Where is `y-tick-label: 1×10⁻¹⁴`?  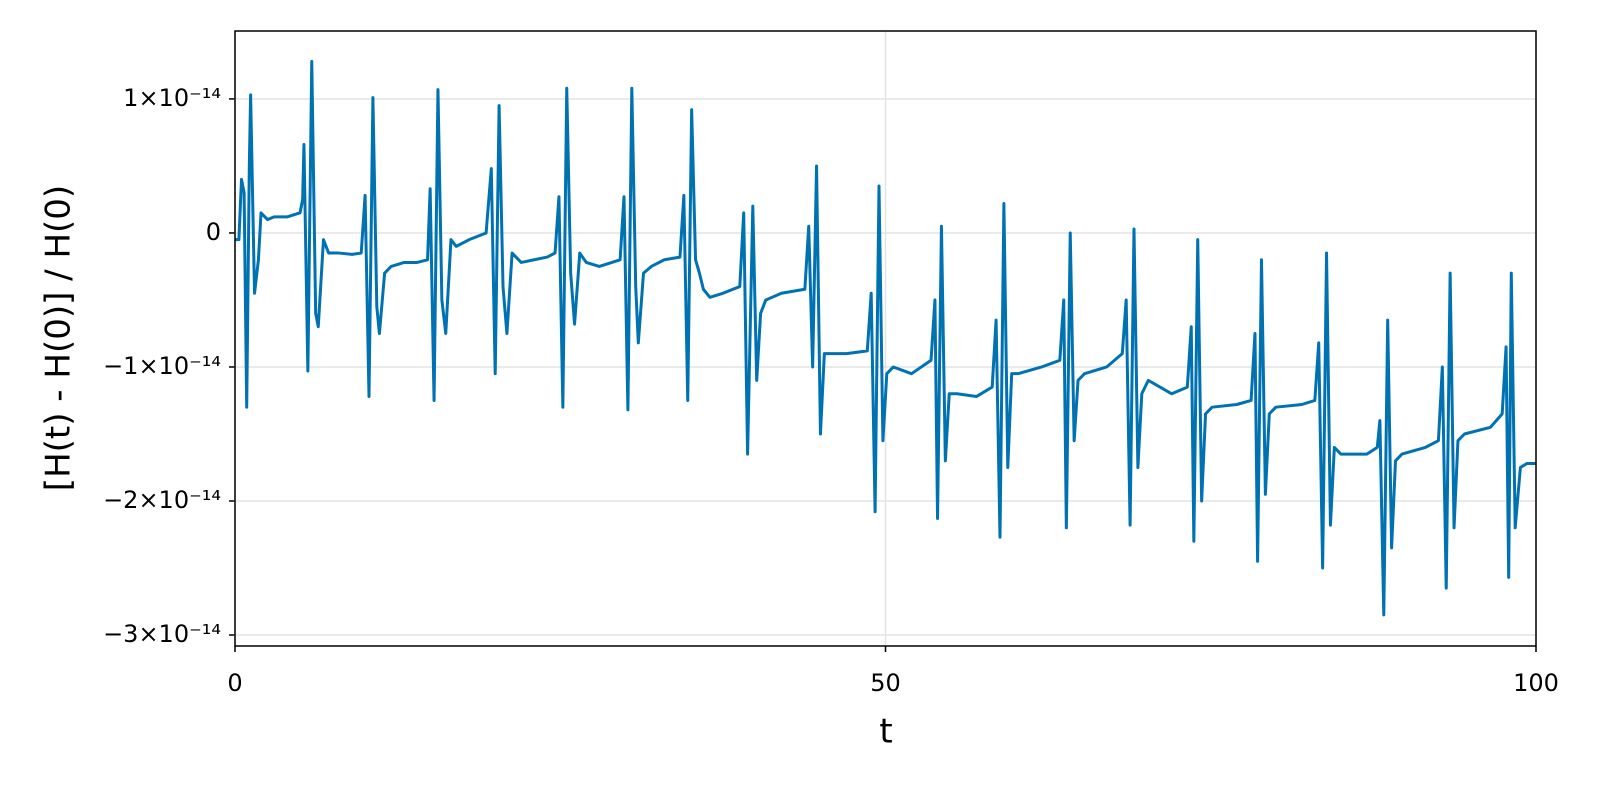 y-tick-label: 1×10⁻¹⁴ is located at coordinates (172, 98).